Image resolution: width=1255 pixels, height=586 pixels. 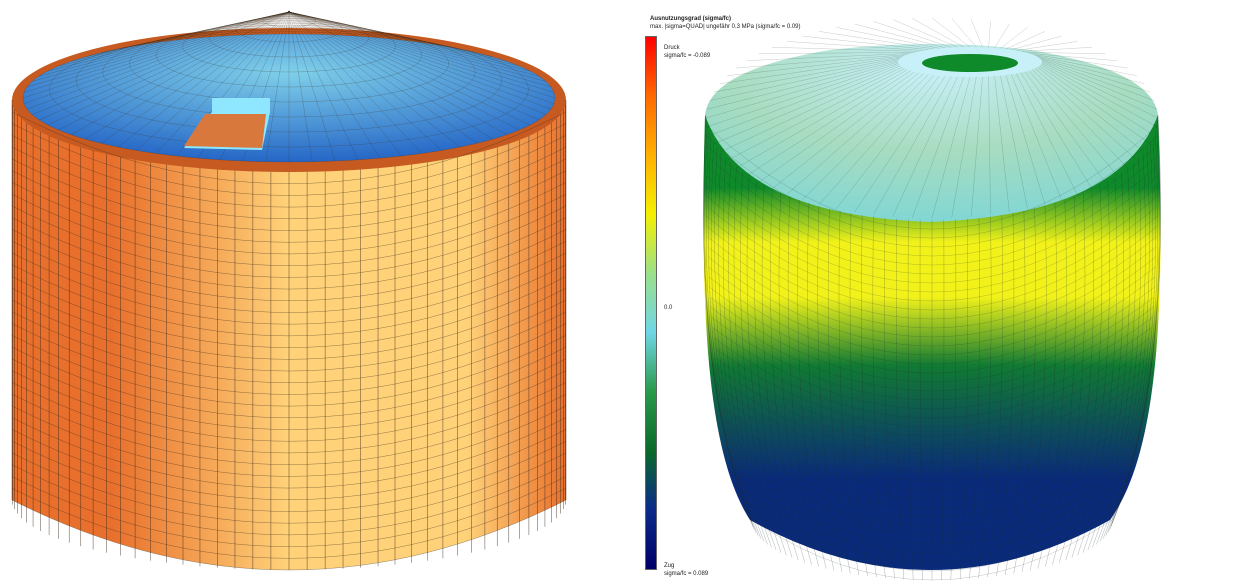 I want to click on tank-roof, so click(x=289, y=98).